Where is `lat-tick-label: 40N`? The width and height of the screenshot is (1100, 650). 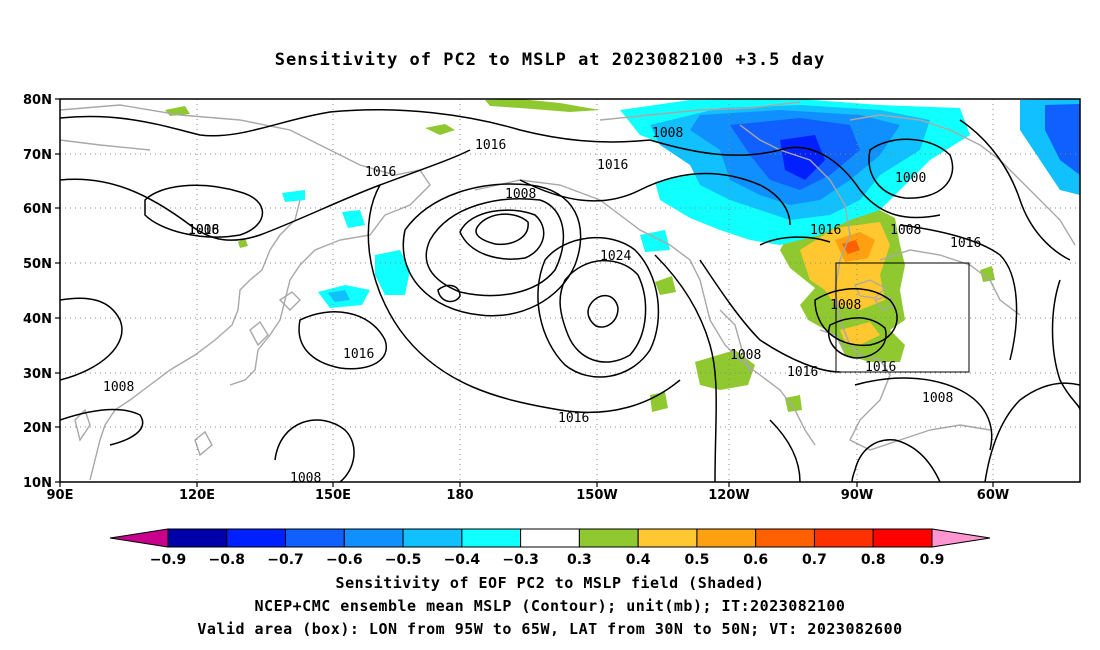 lat-tick-label: 40N is located at coordinates (37, 319).